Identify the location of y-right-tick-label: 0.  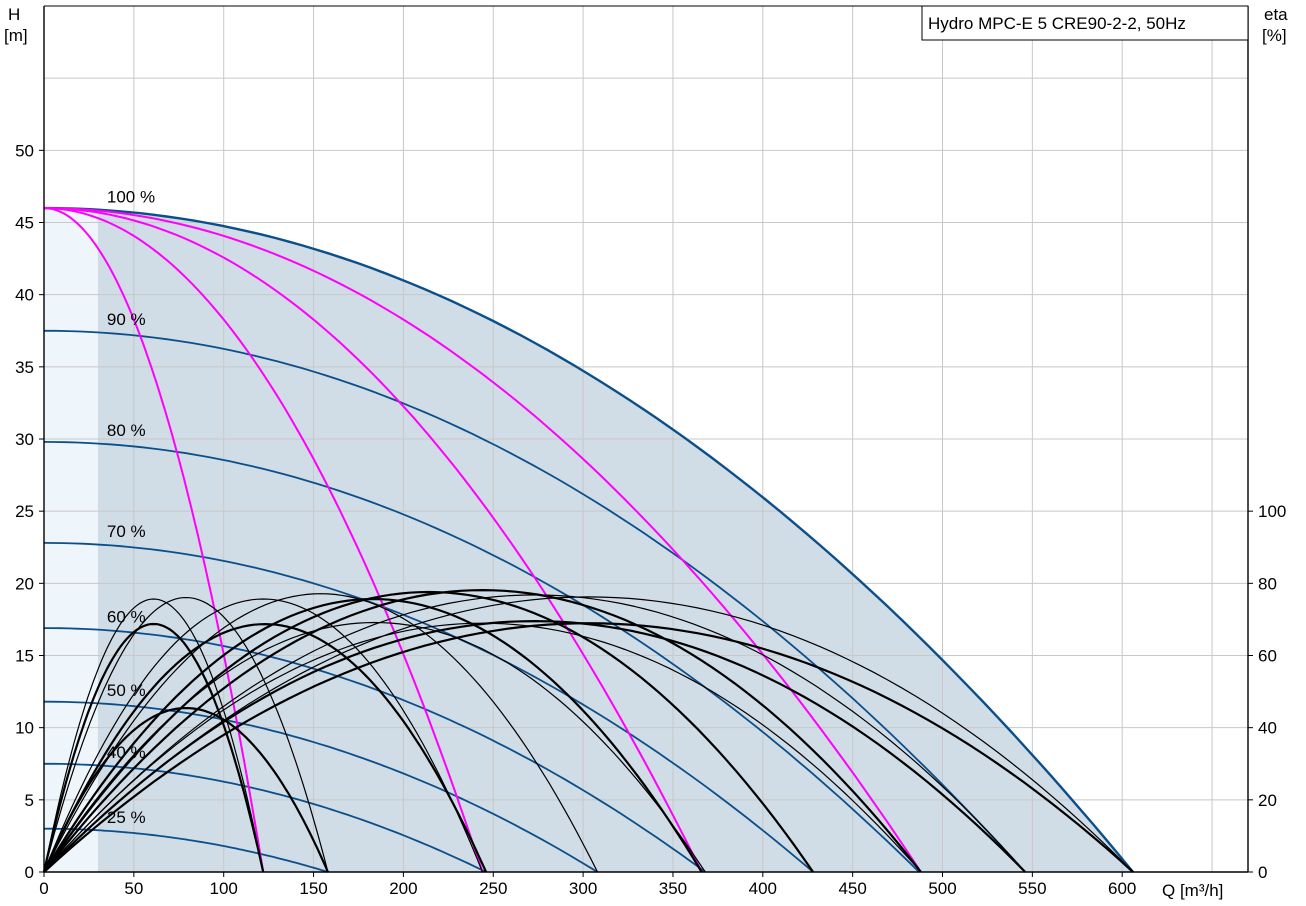
(1262, 872).